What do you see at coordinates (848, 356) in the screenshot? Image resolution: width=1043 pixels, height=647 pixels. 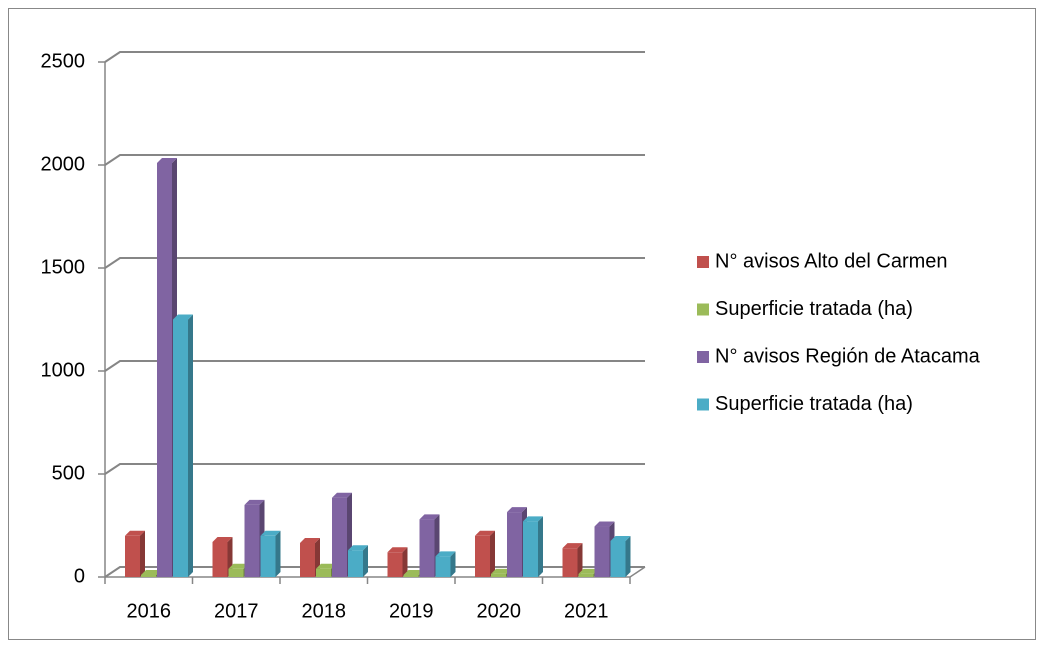 I see `legend-label: N° avisos Región de Atacama` at bounding box center [848, 356].